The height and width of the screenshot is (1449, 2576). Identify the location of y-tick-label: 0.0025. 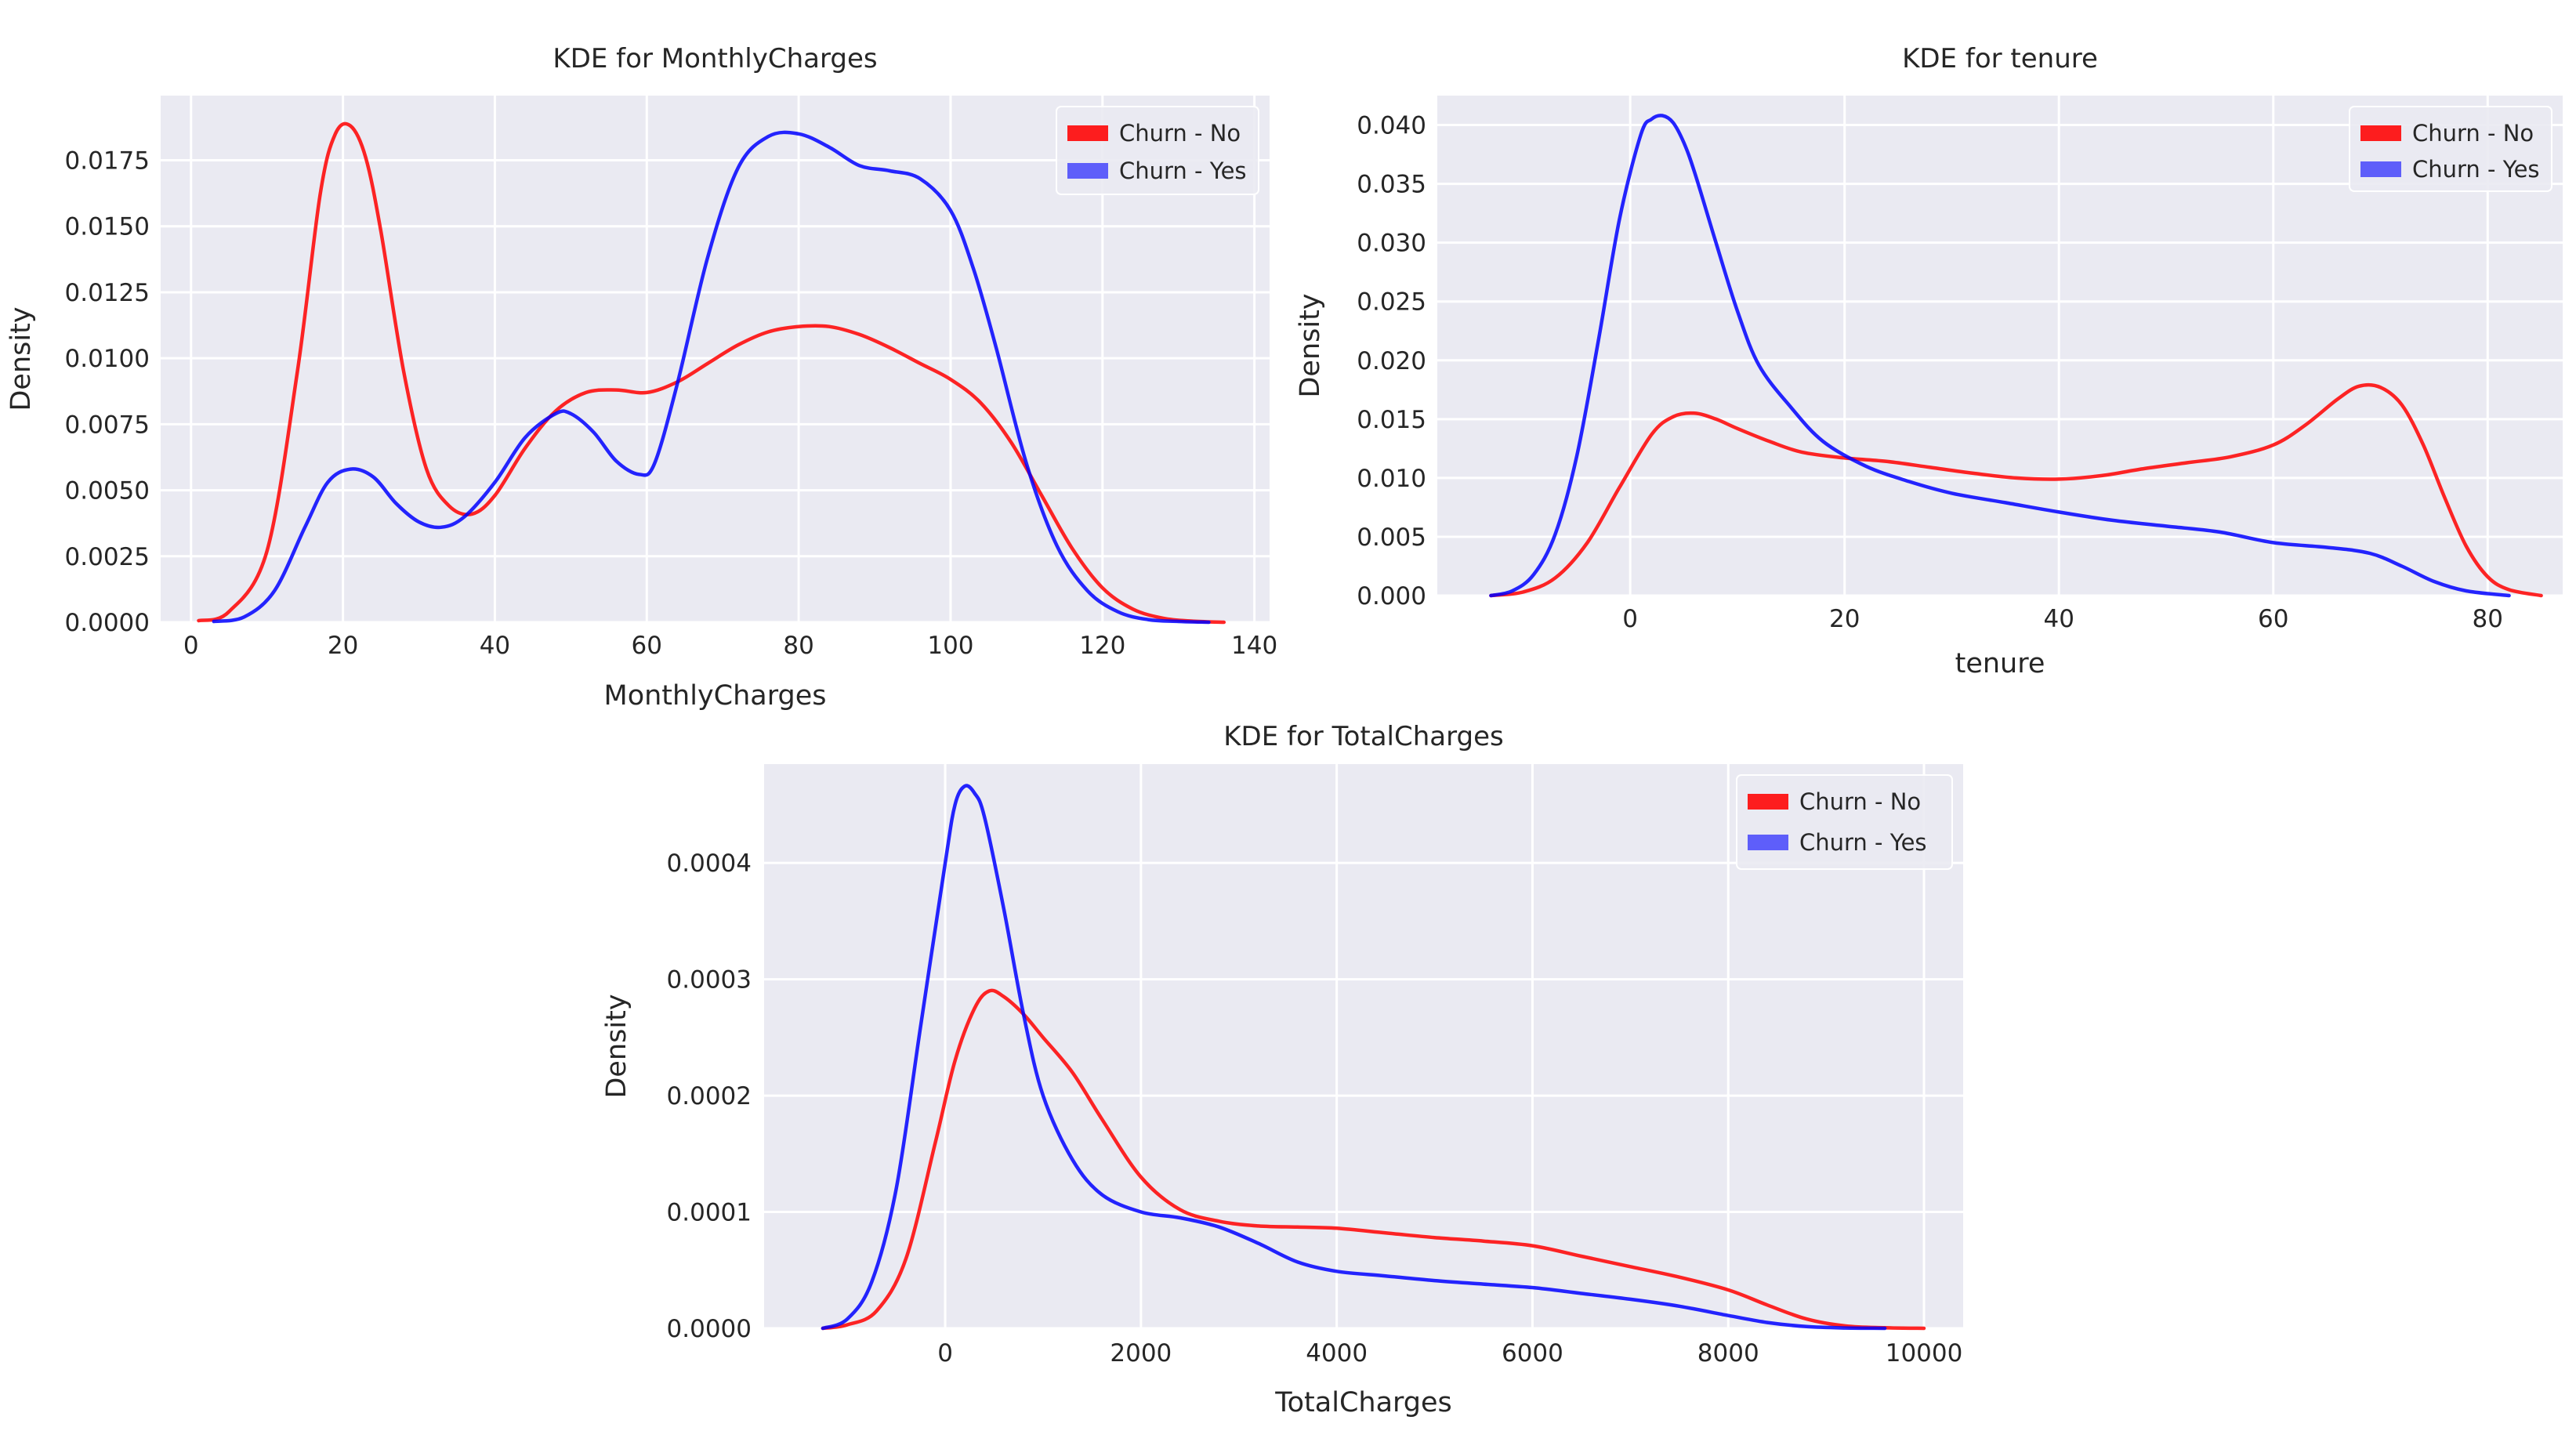
(107, 557).